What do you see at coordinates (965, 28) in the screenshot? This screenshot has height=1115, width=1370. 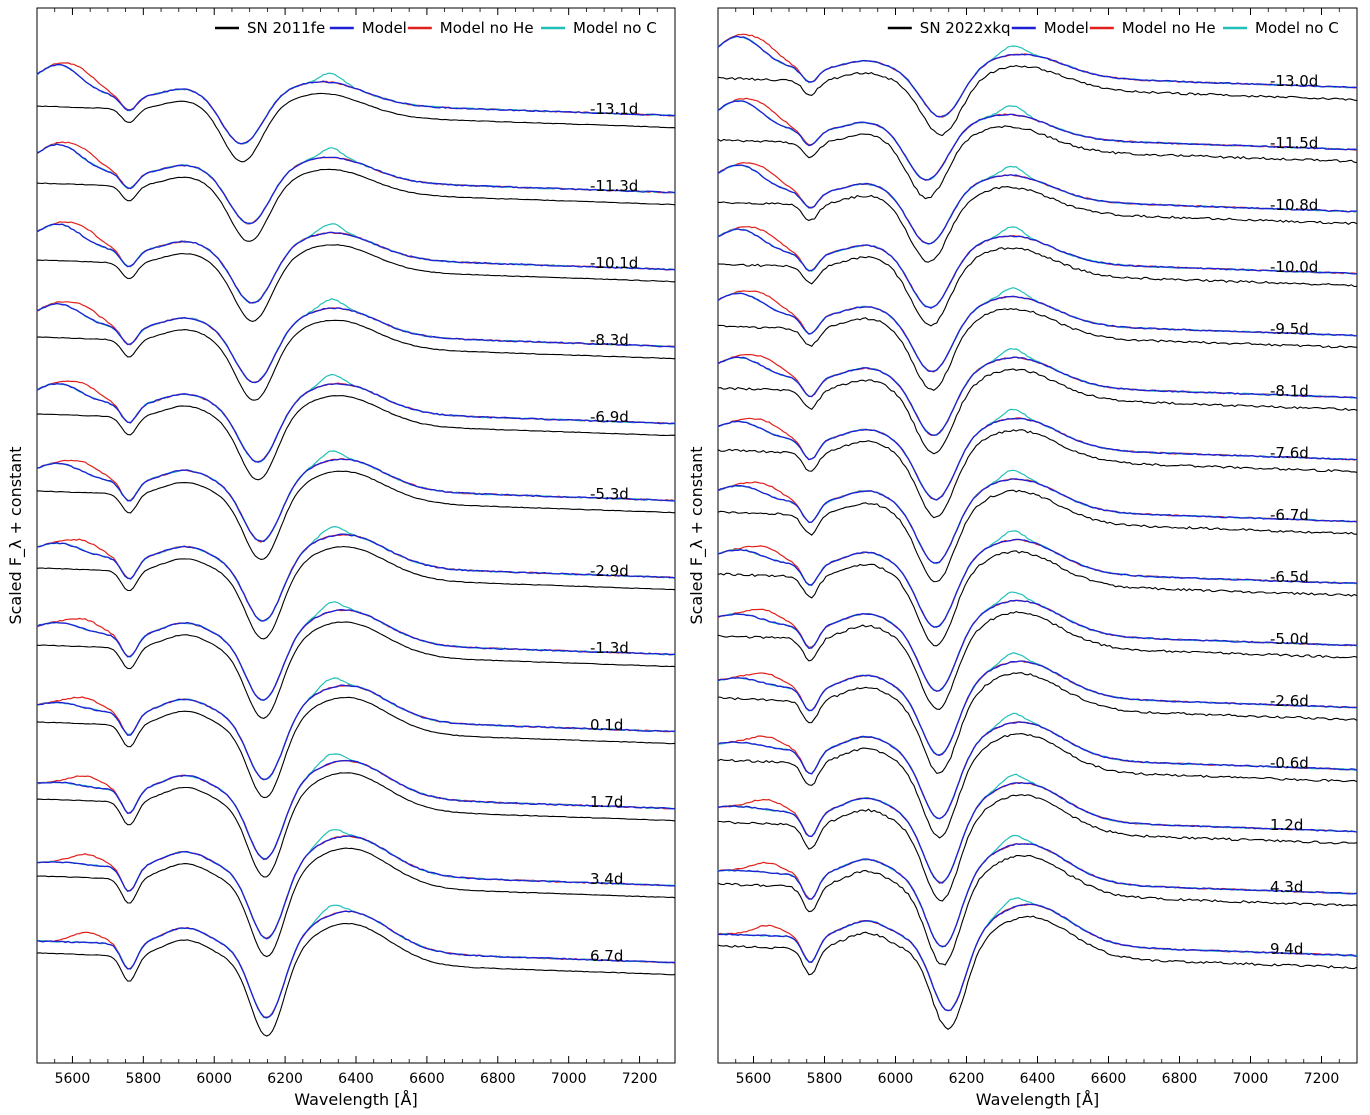 I see `legend-entry: SN 2022xkq` at bounding box center [965, 28].